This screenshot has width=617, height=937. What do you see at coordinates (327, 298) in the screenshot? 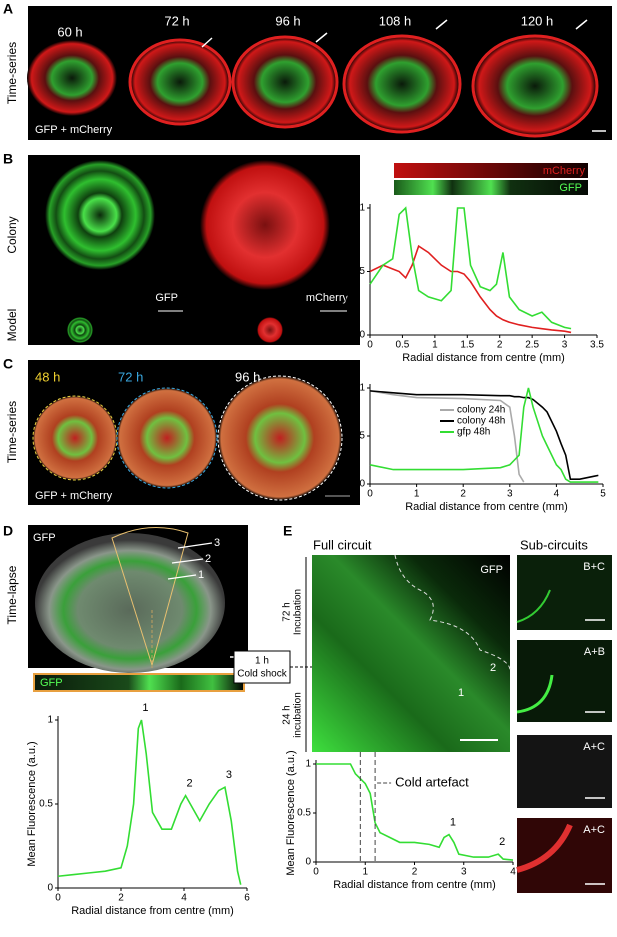
I see `image-label: mCherry` at bounding box center [327, 298].